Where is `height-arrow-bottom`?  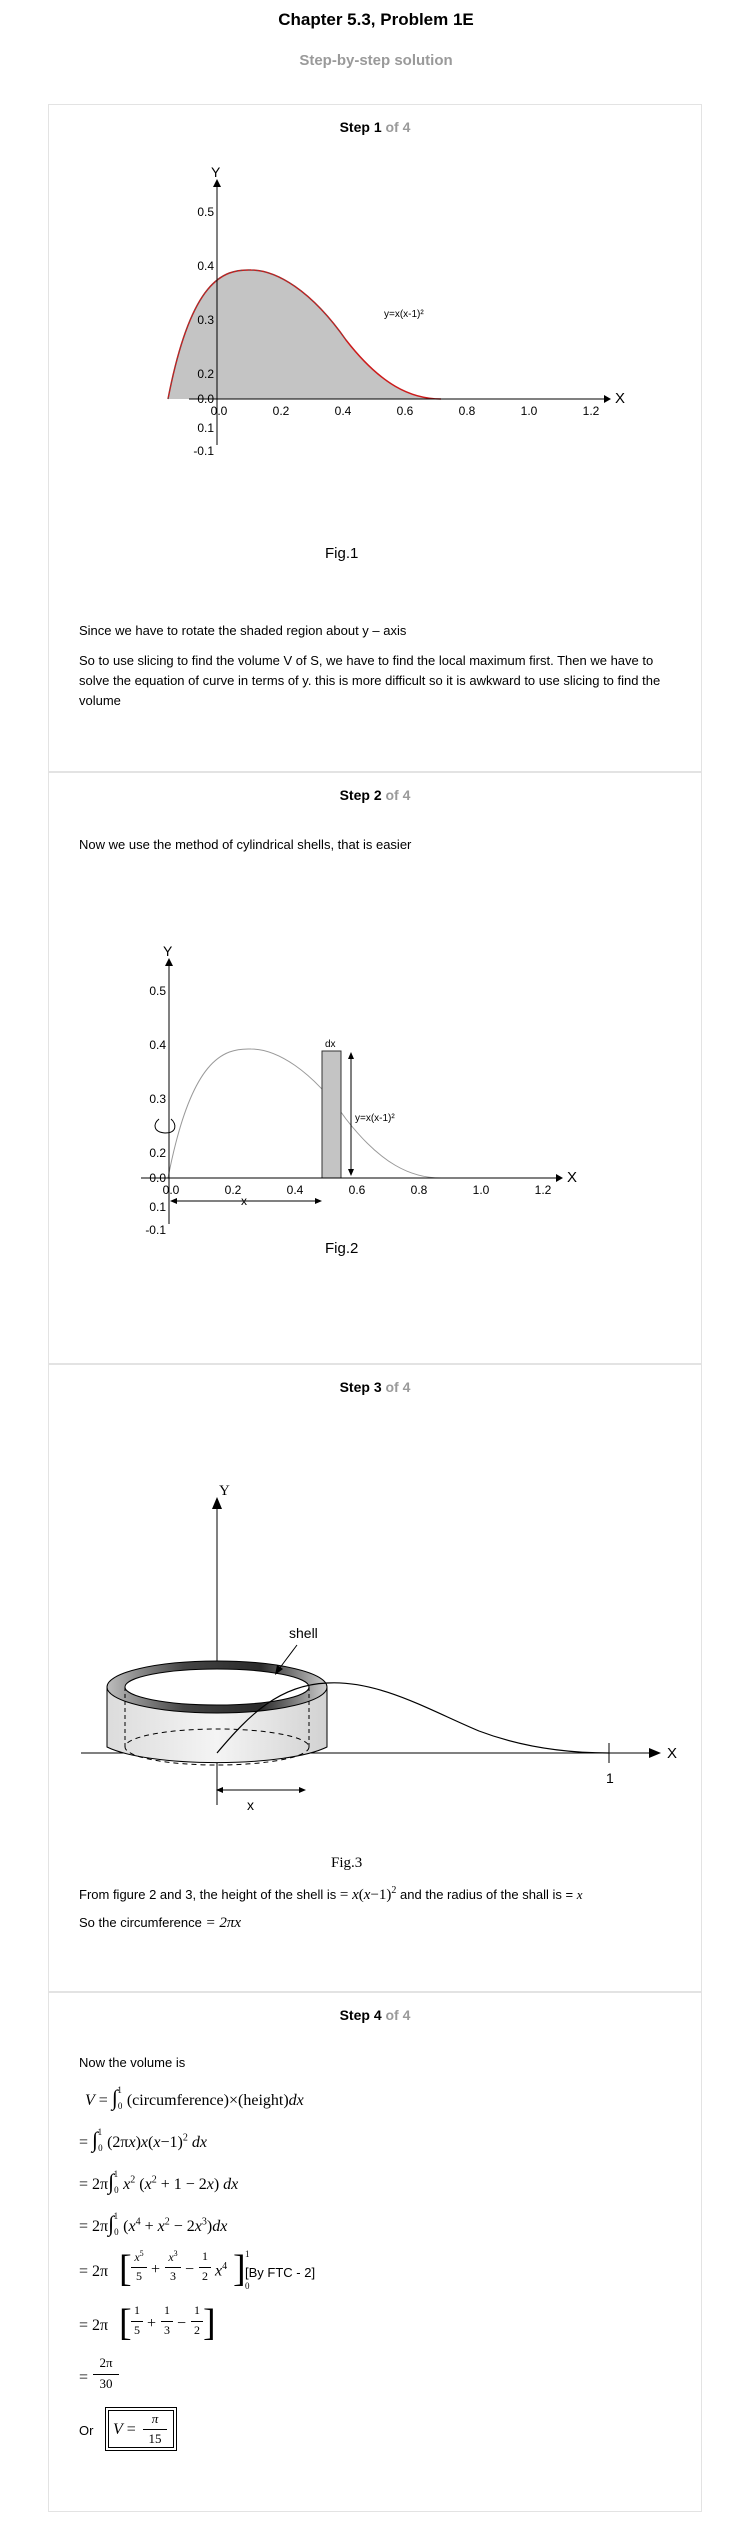
height-arrow-bottom is located at coordinates (351, 1172).